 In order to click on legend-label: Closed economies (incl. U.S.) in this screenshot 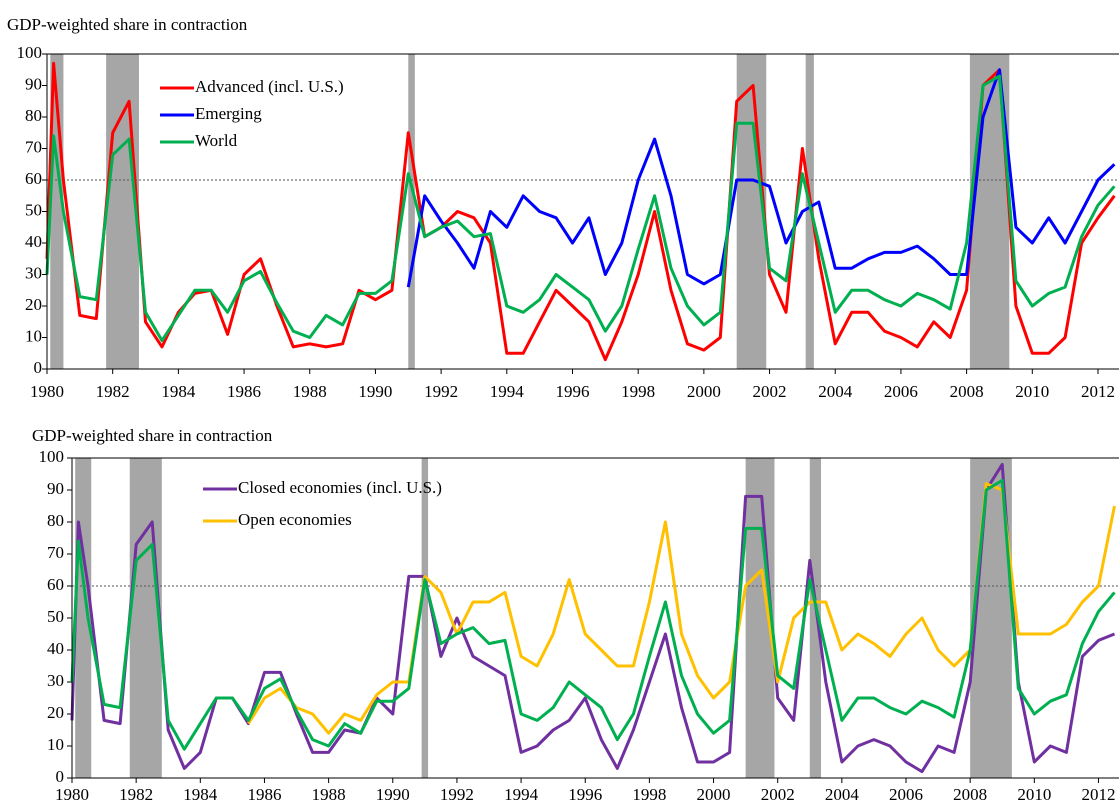, I will do `click(340, 487)`.